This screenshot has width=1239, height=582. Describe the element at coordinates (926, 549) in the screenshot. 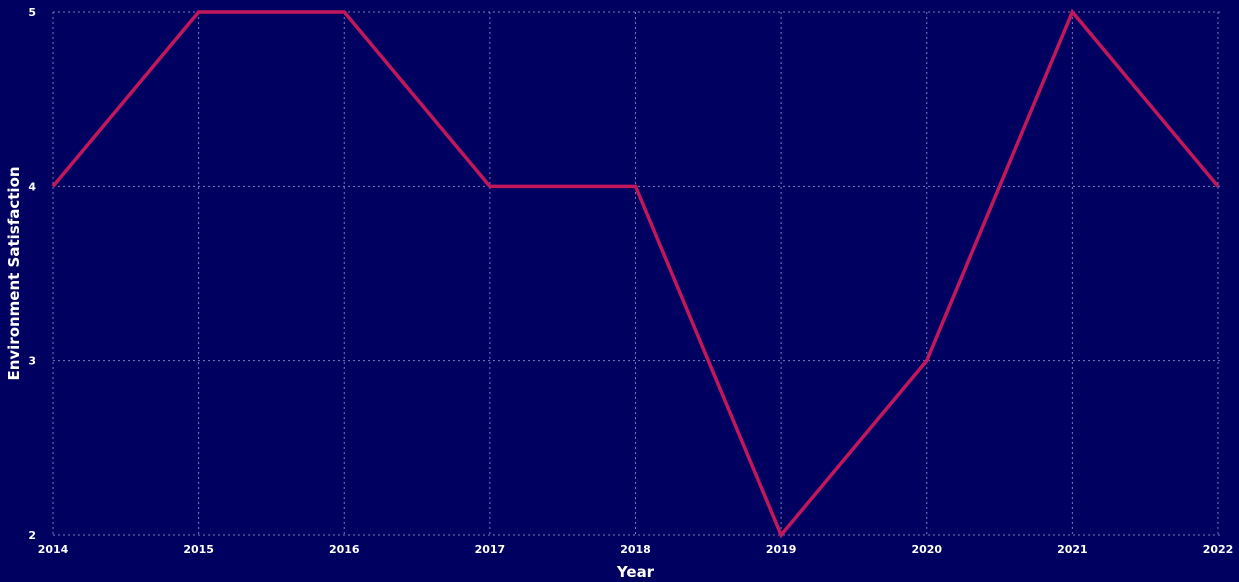

I see `x-tick-label: 2020` at that location.